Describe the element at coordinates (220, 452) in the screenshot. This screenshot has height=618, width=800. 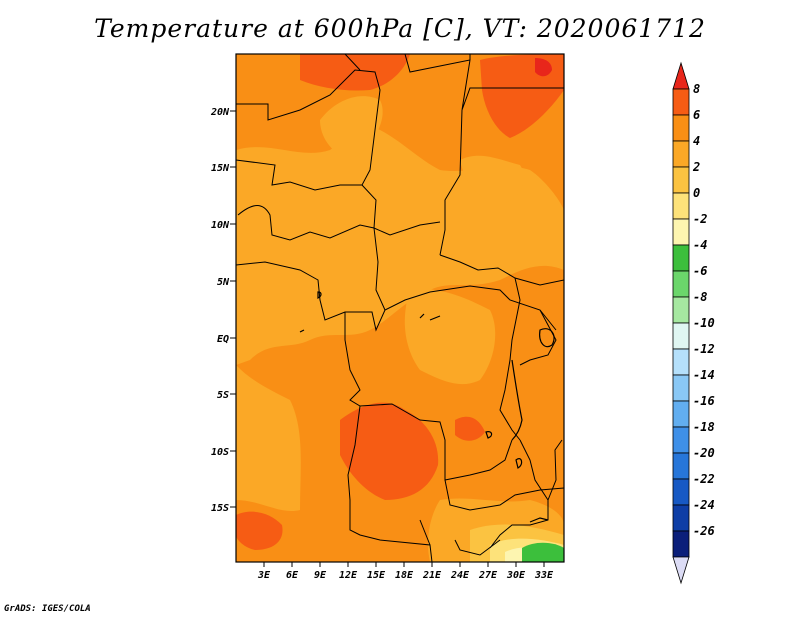
I see `lat-label: 10S` at that location.